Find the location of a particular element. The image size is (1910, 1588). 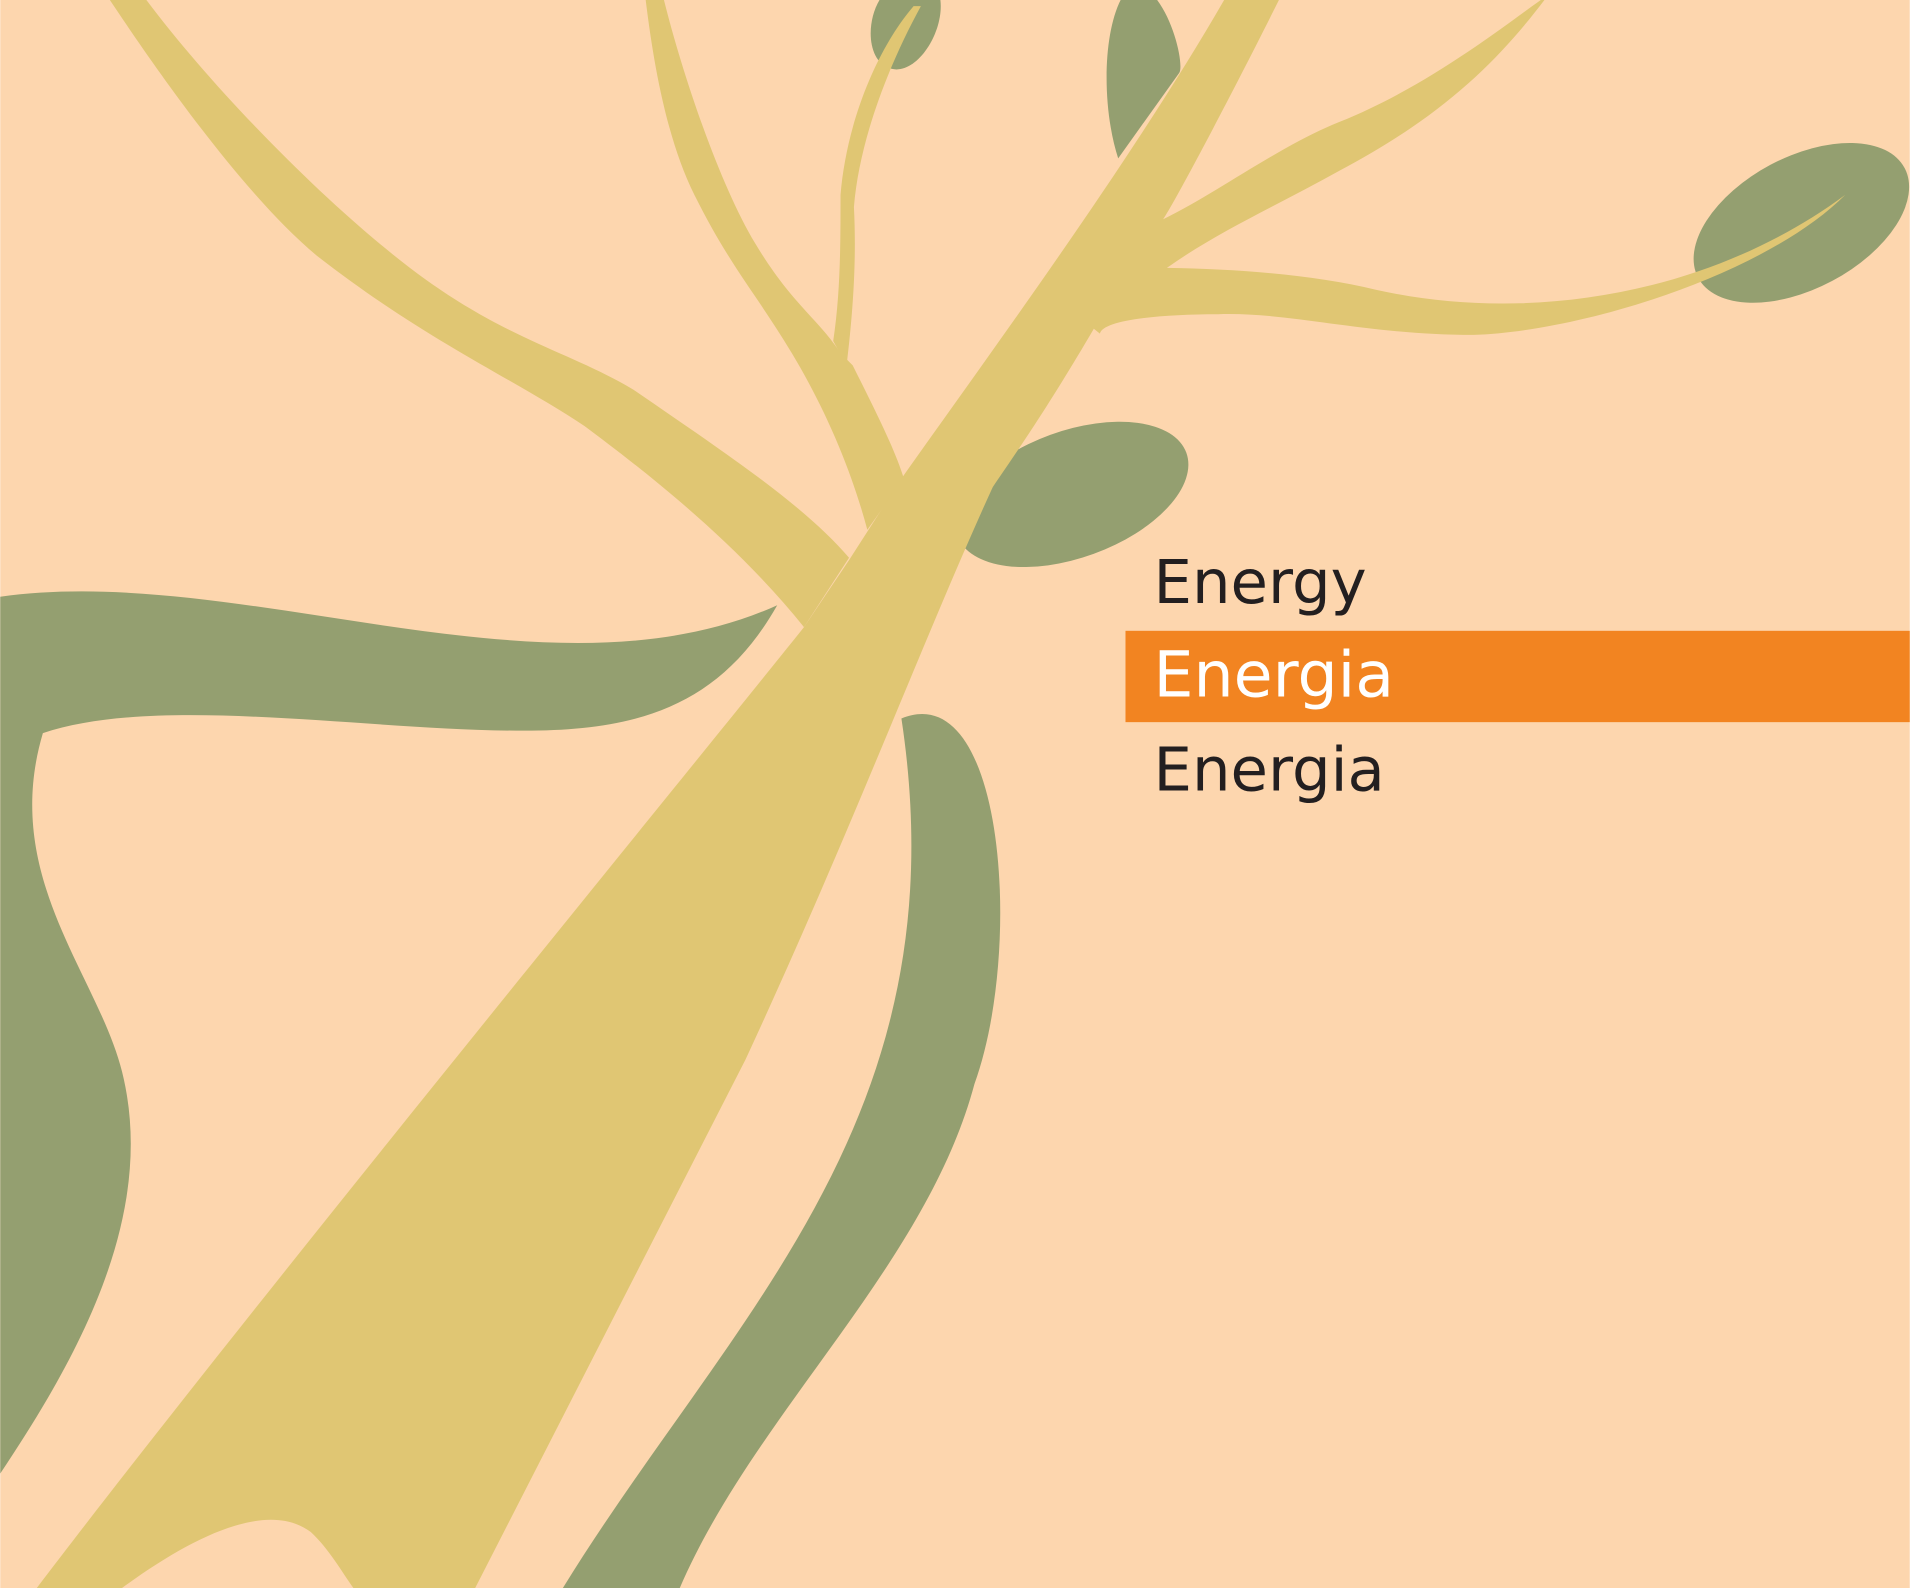

label: Energia is located at coordinates (1269, 769).